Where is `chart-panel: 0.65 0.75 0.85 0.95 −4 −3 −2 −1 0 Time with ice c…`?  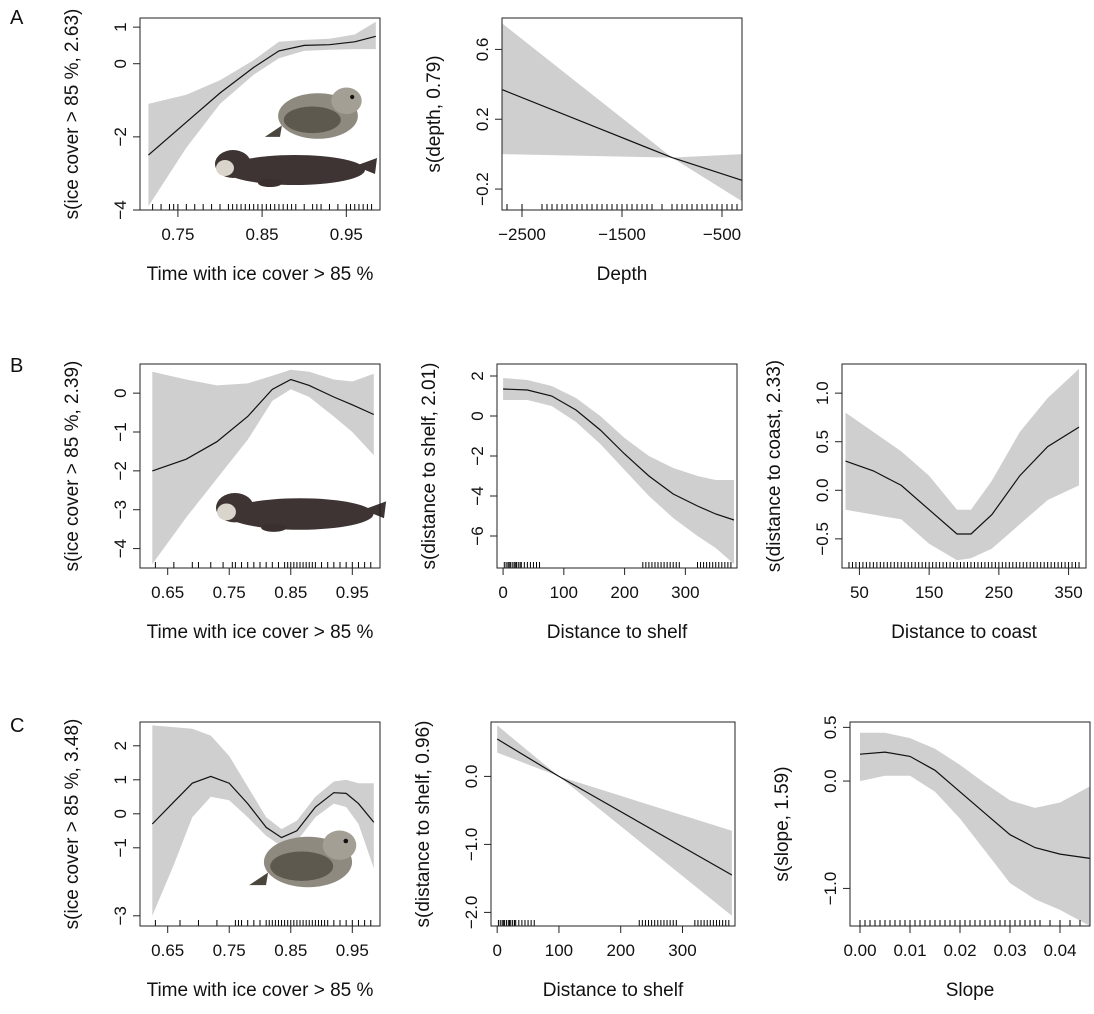 chart-panel: 0.65 0.75 0.85 0.95 −4 −3 −2 −1 0 Time with ice c… is located at coordinates (224, 502).